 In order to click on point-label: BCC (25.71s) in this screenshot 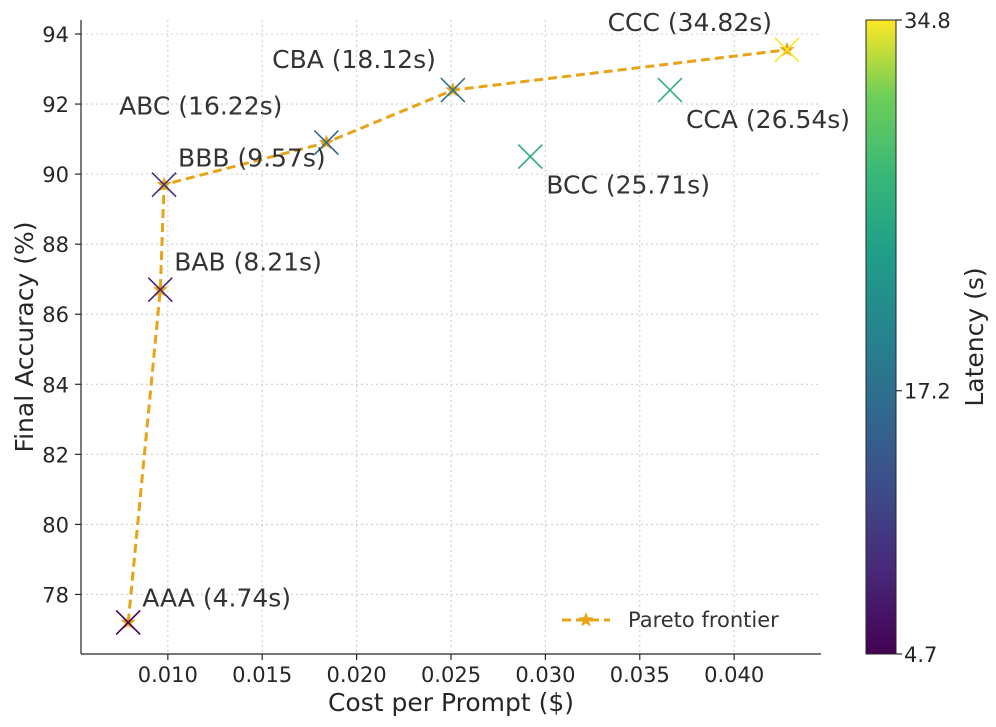, I will do `click(628, 185)`.